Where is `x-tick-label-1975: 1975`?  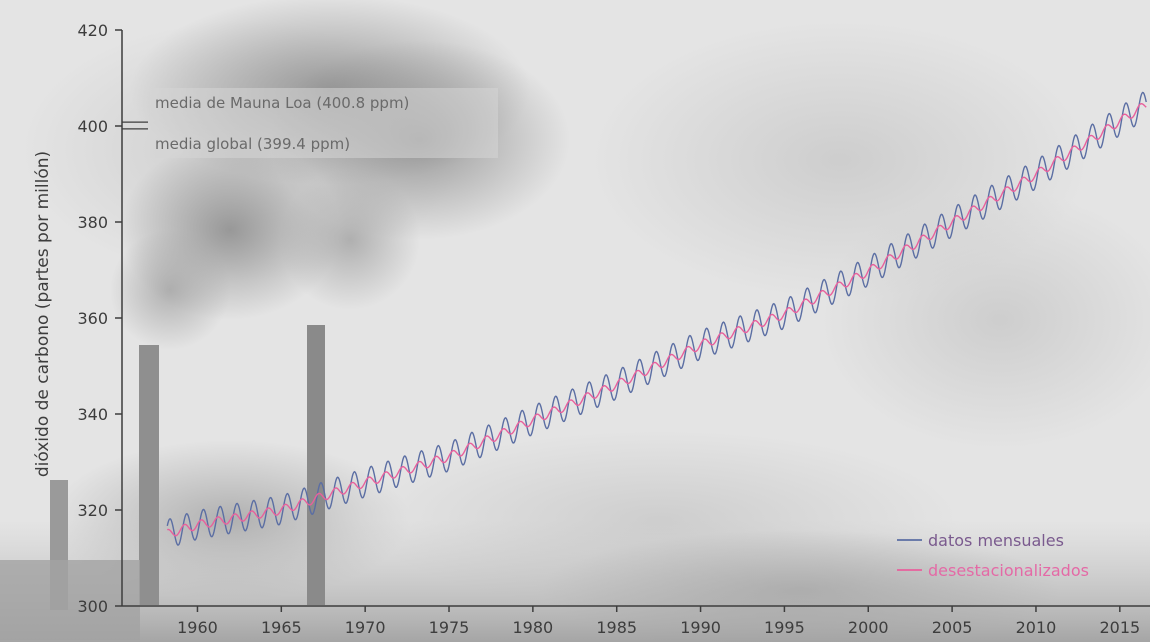
x-tick-label-1975: 1975 is located at coordinates (449, 627).